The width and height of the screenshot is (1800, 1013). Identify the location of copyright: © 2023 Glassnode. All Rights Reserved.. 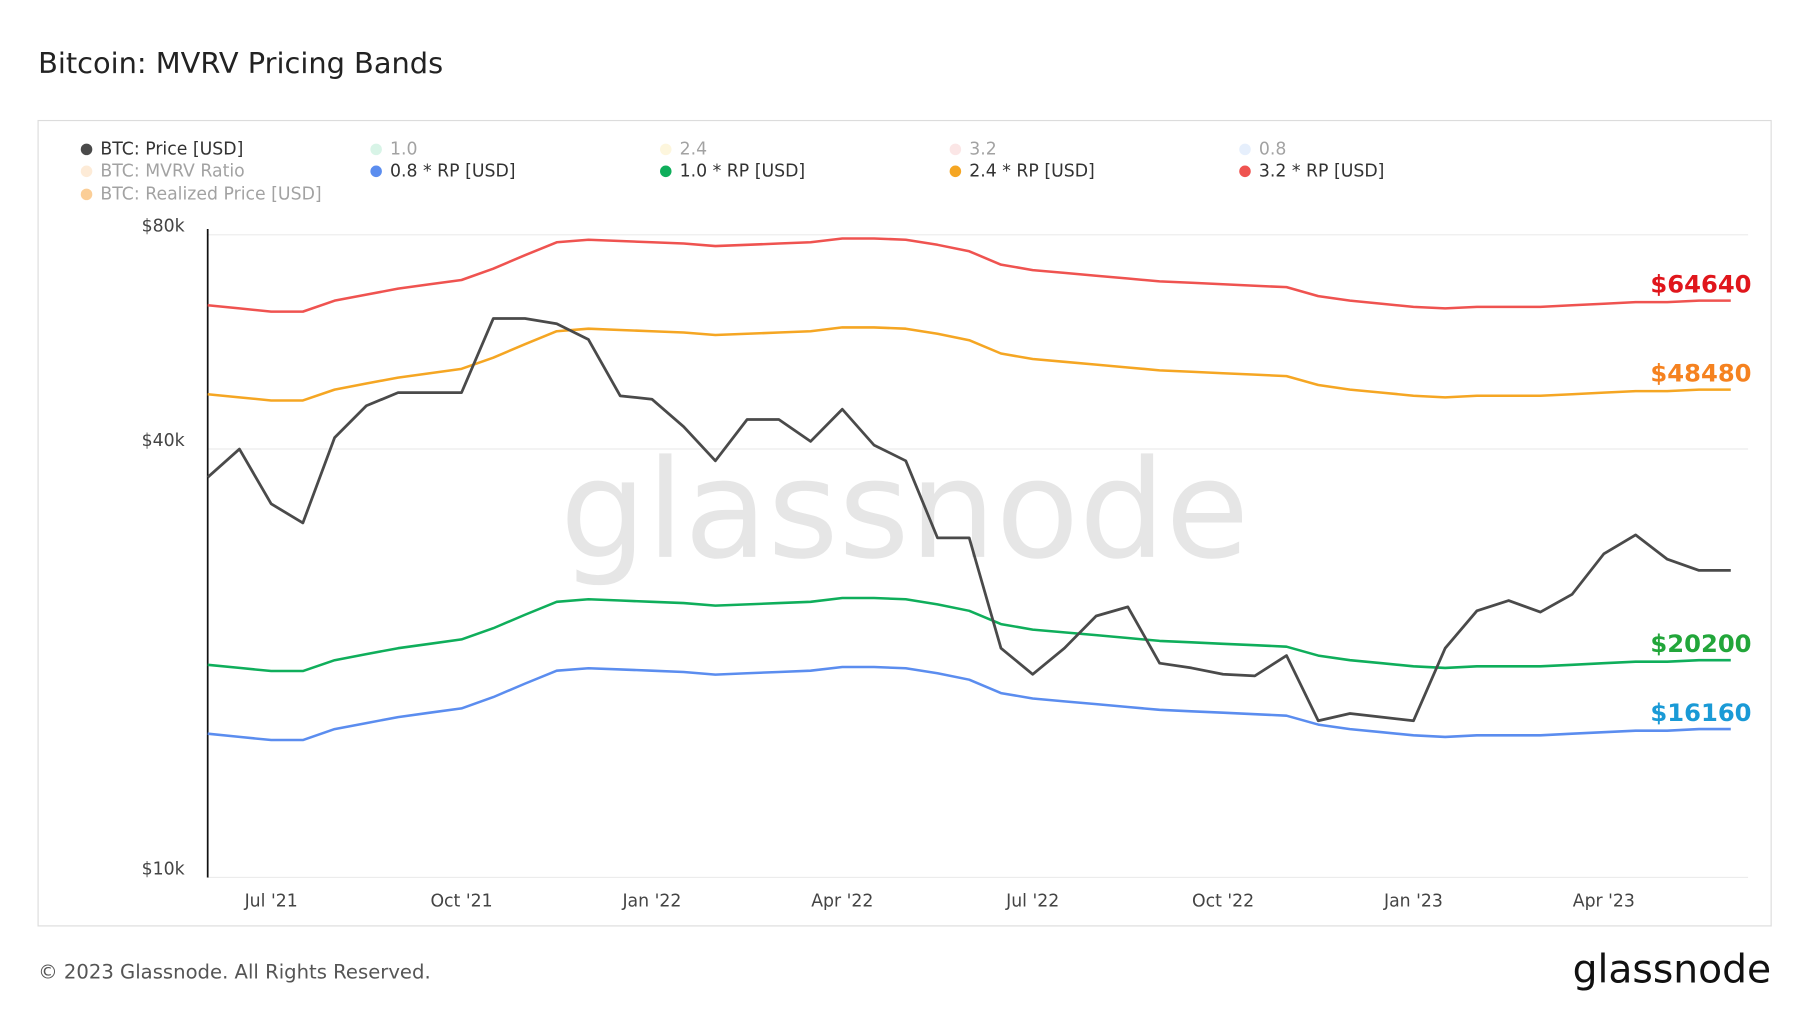
(234, 972).